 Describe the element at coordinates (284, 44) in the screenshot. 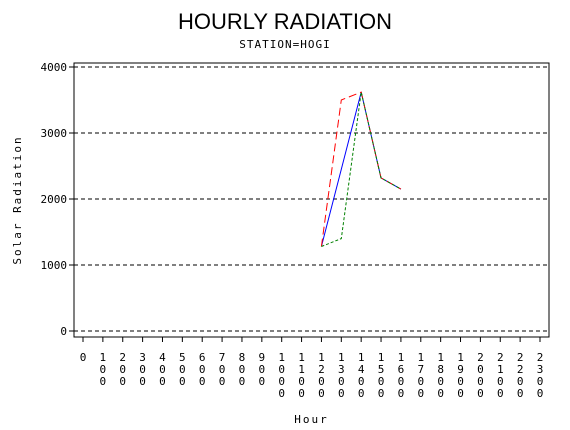

I see `chart-subtitle: STATION=HOGI` at that location.